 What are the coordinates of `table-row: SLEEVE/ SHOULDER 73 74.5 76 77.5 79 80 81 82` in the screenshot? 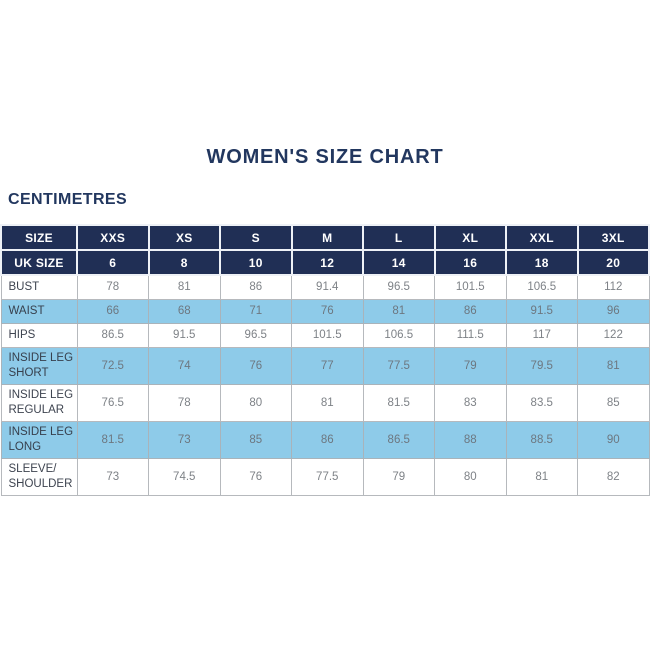 It's located at (325, 476).